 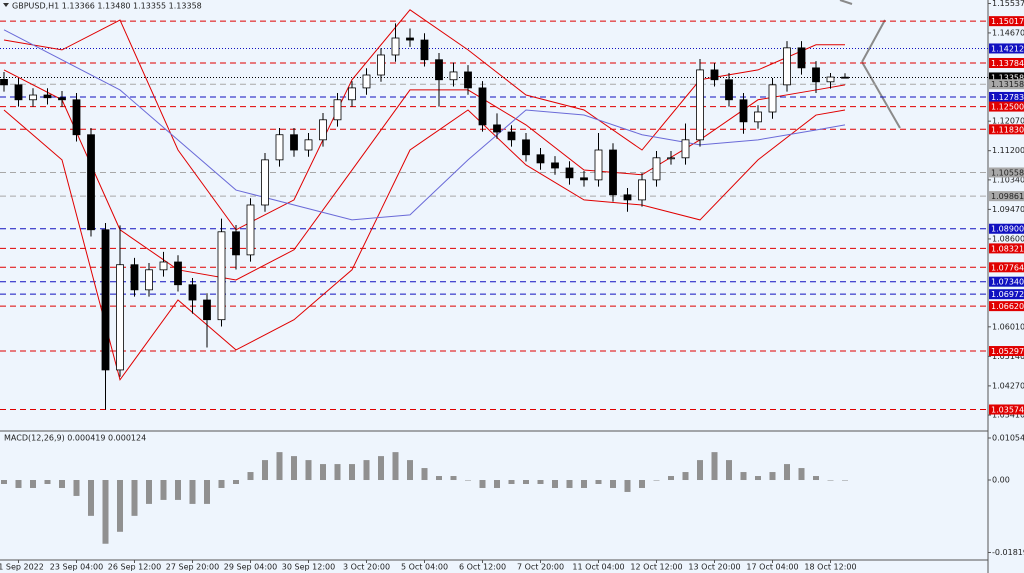 I want to click on y-tick-label: 1.03410, so click(x=1008, y=415).